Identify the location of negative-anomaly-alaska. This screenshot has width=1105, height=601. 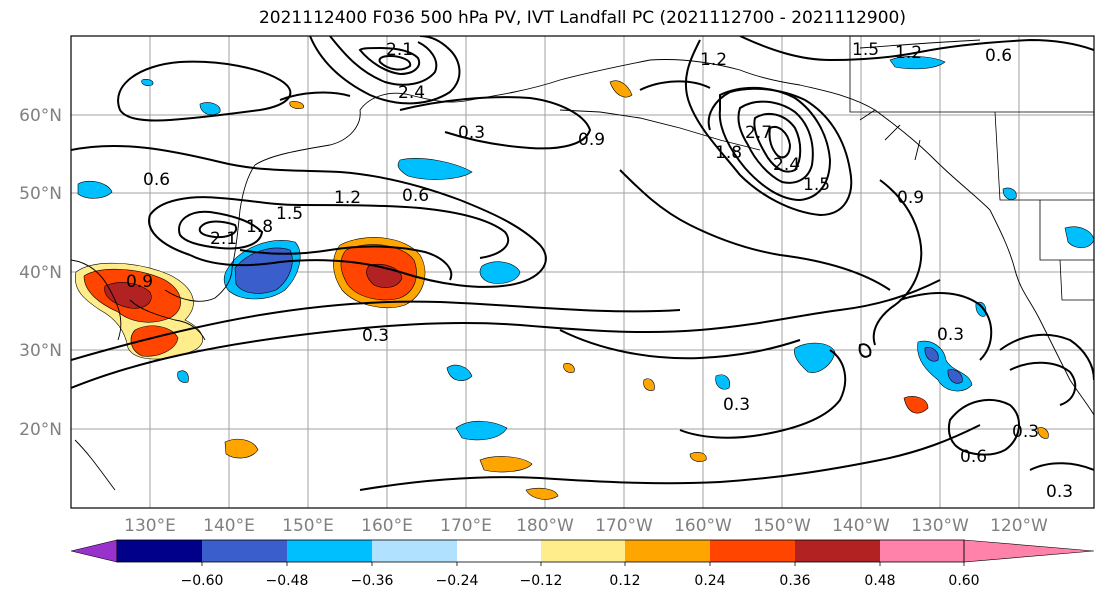
(917, 63).